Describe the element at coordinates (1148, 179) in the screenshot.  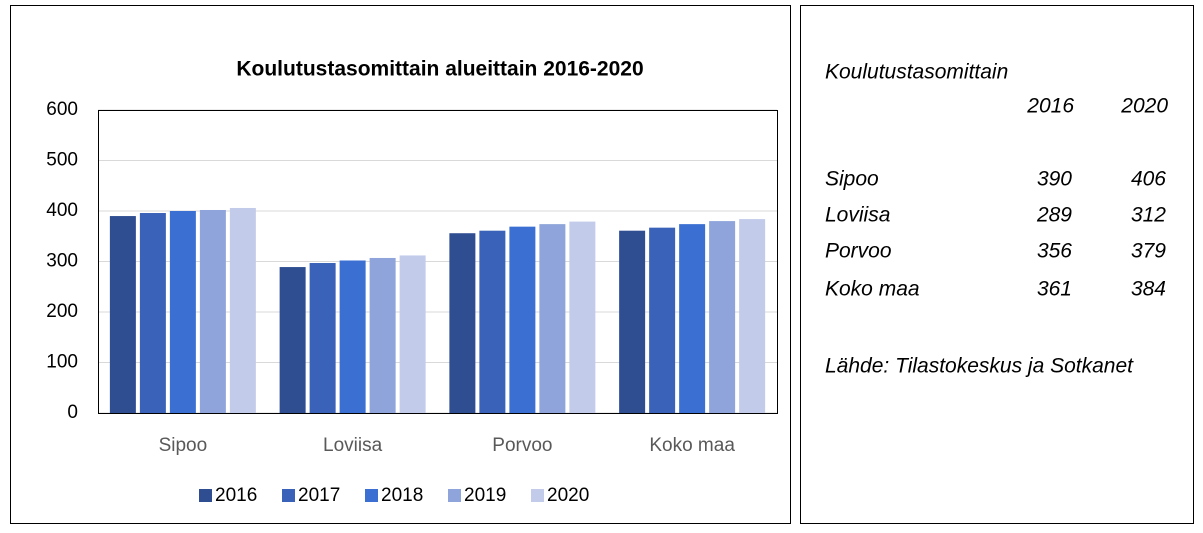
I see `cell: 406` at that location.